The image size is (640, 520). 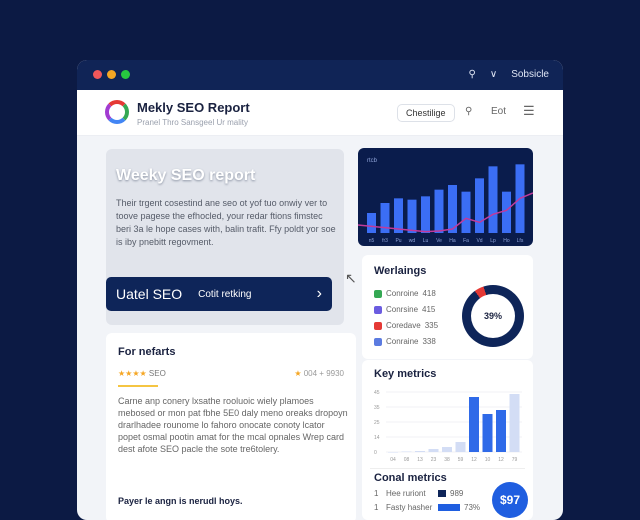 What do you see at coordinates (193, 122) in the screenshot?
I see `page-subtitle: Pranel Thro Sansgeel Ur mality` at bounding box center [193, 122].